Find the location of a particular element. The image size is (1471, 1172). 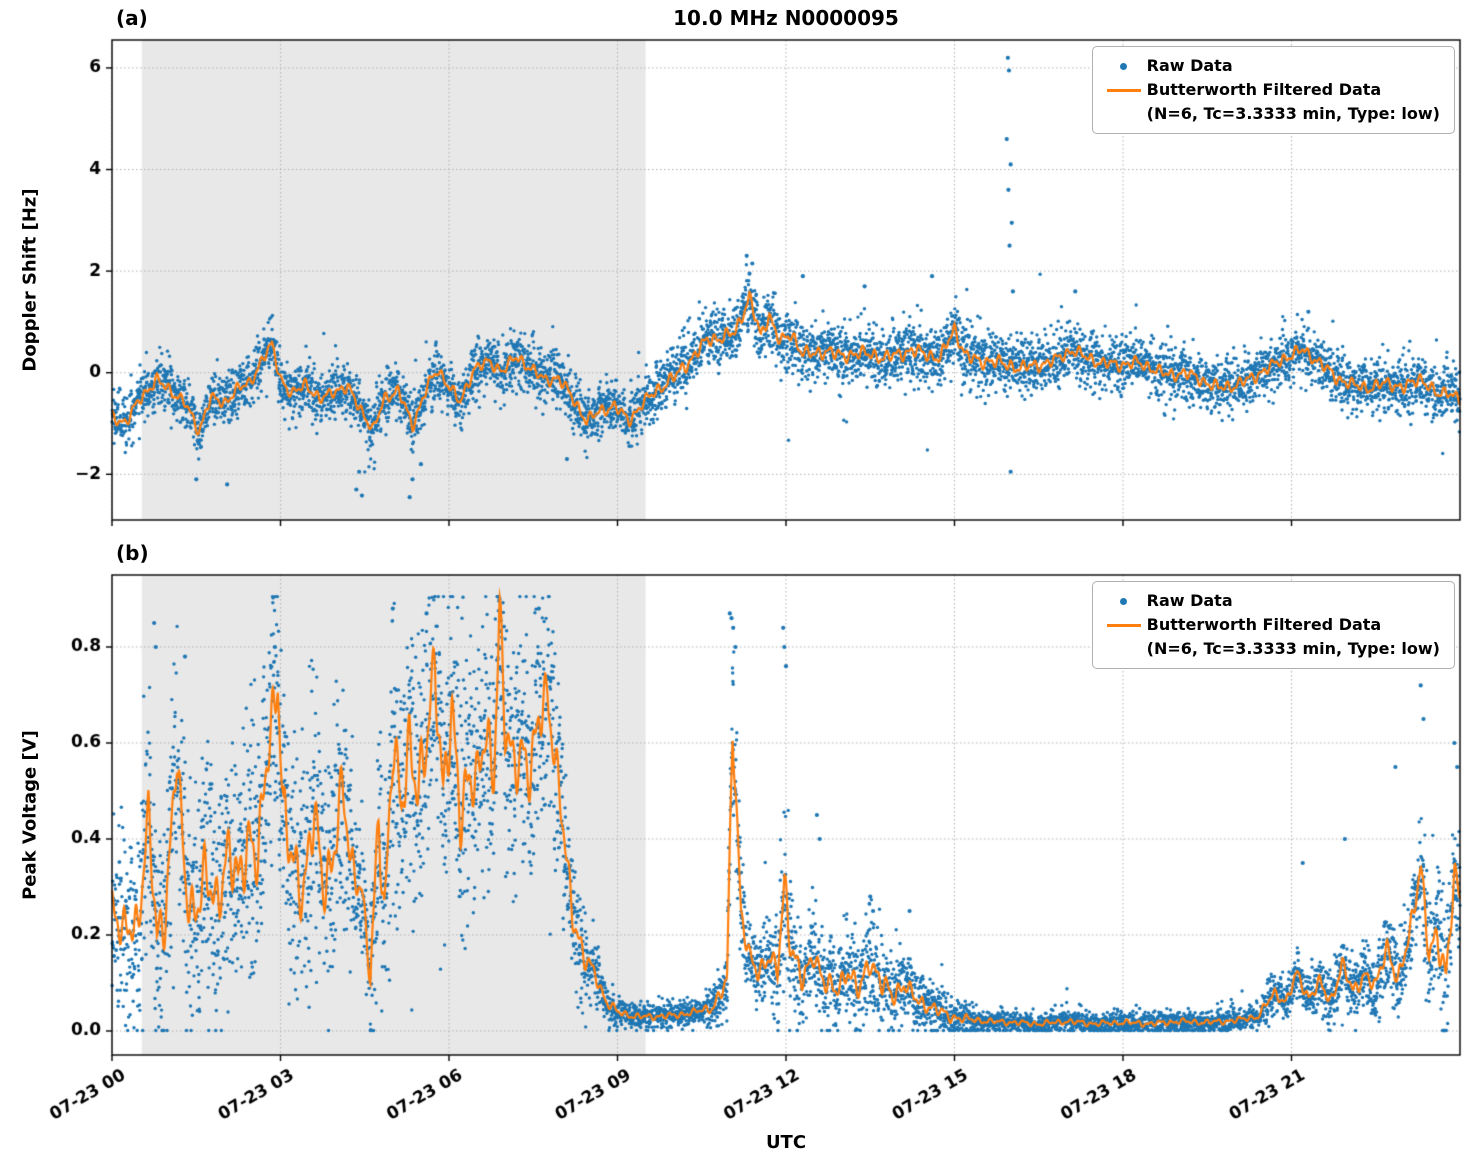

panel-a-label: (a) is located at coordinates (132, 18).